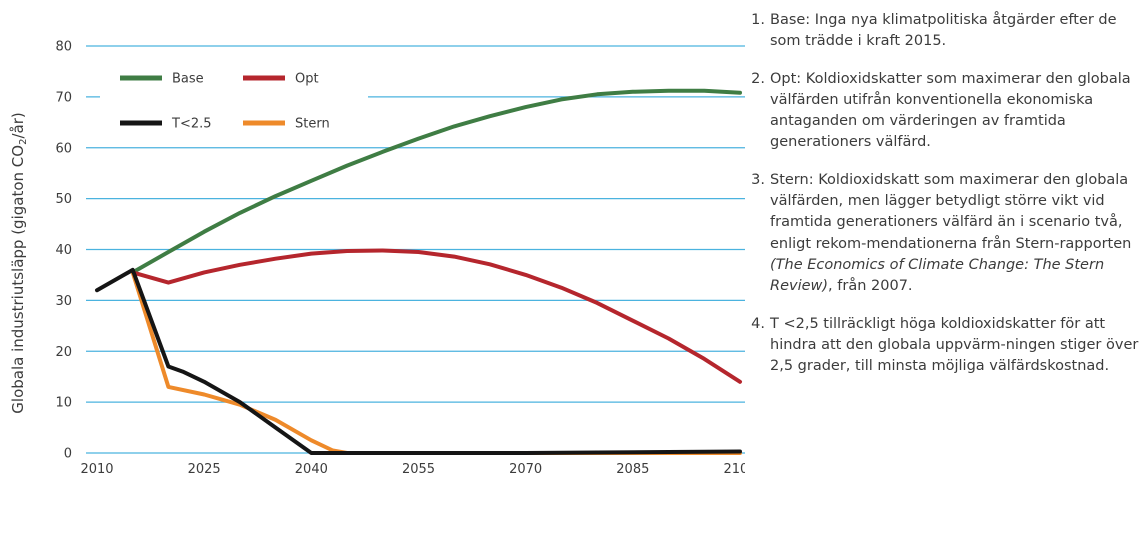 This screenshot has width=1148, height=543. I want to click on x-tick-label: 2070, so click(525, 469).